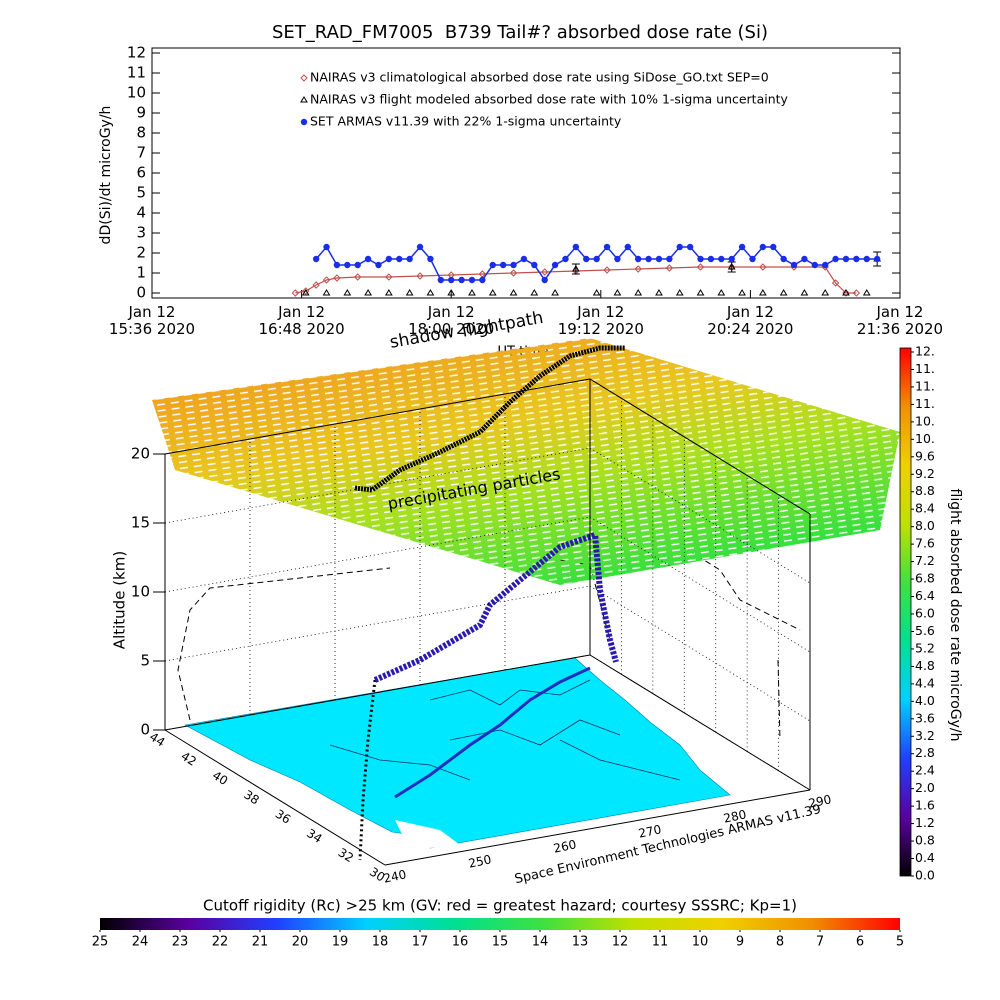 This screenshot has height=1000, width=1000. What do you see at coordinates (140, 523) in the screenshot?
I see `z-tick-label: 15` at bounding box center [140, 523].